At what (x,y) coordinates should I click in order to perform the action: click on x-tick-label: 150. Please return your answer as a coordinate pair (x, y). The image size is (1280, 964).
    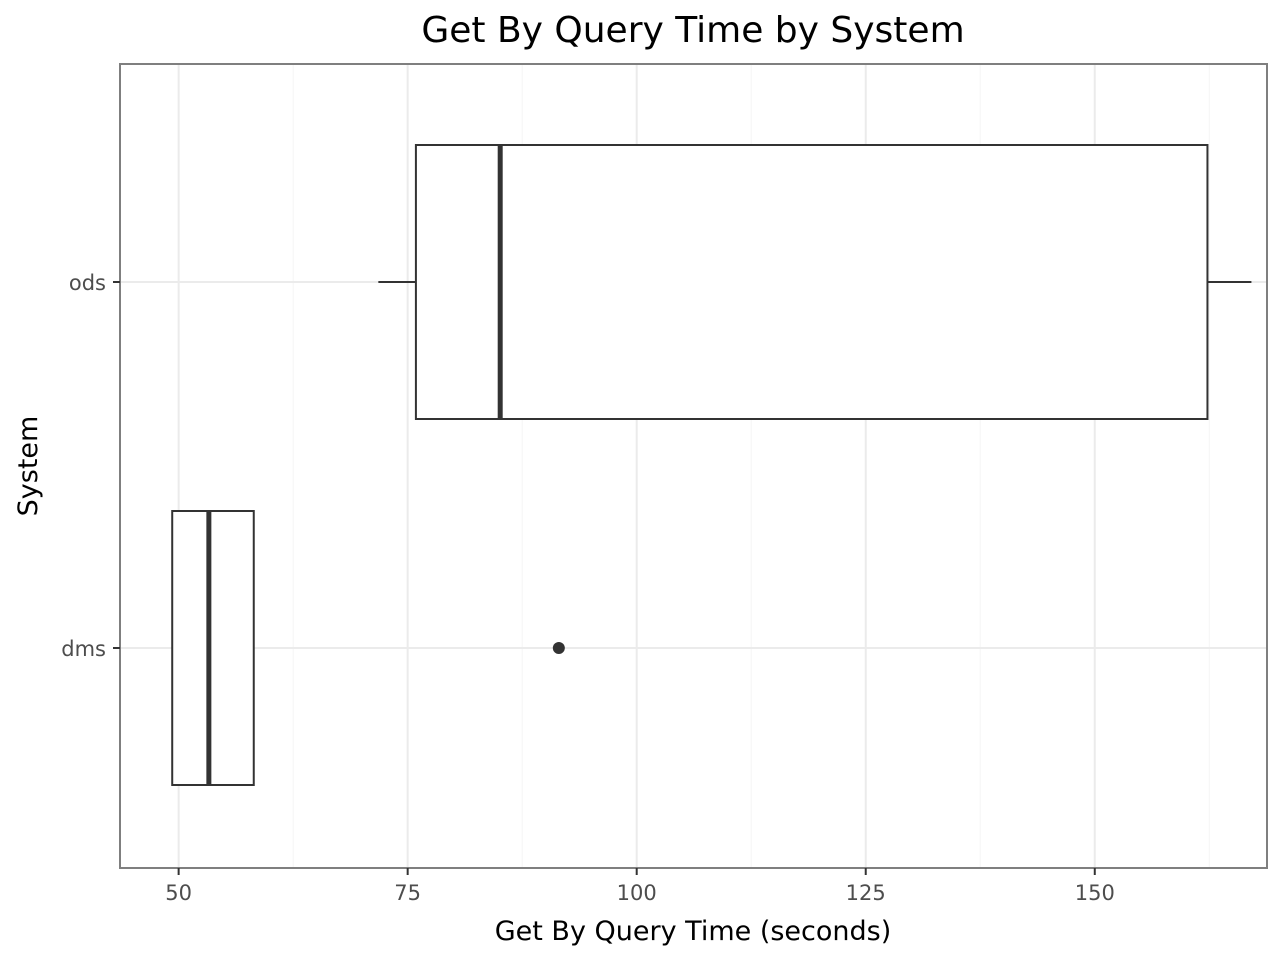
    Looking at the image, I should click on (1095, 893).